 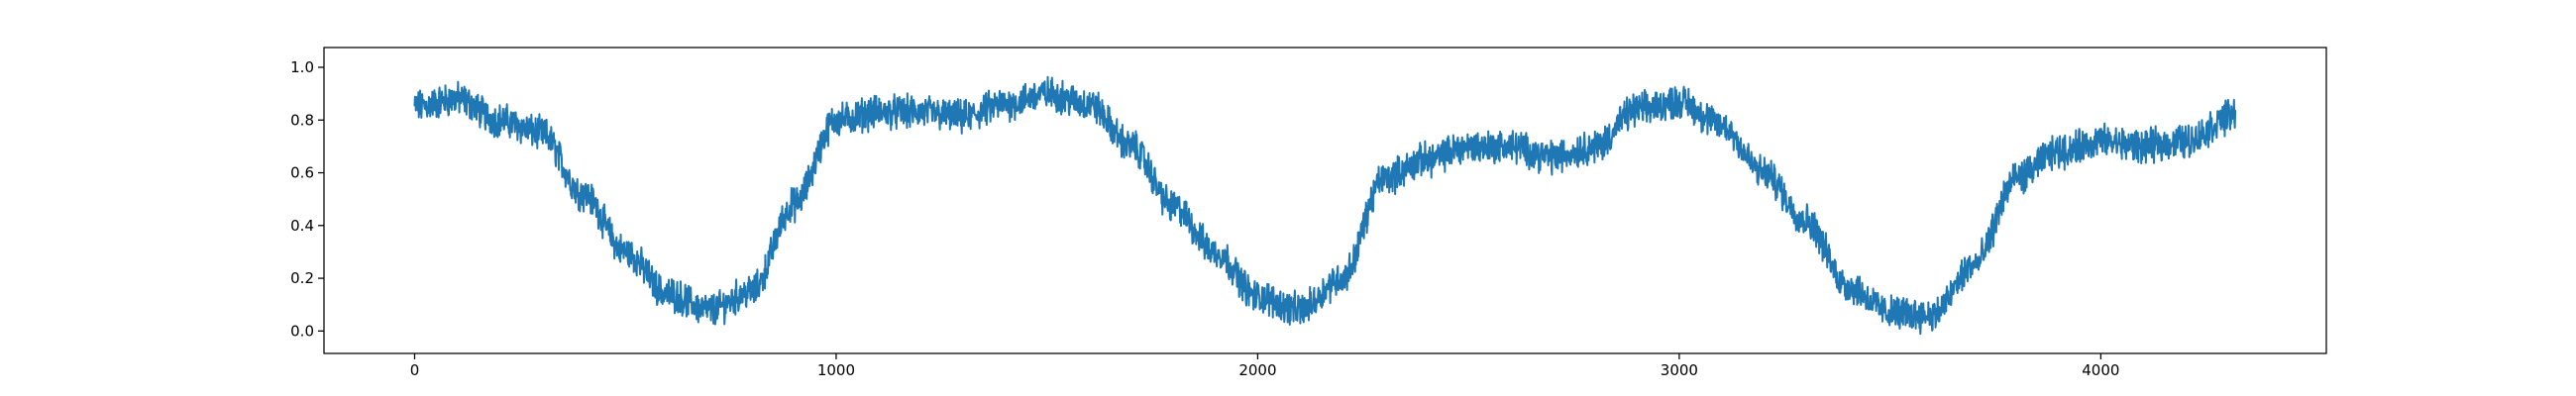 I want to click on x-axis: 0 1000 2000 3000 4000, so click(x=1264, y=366).